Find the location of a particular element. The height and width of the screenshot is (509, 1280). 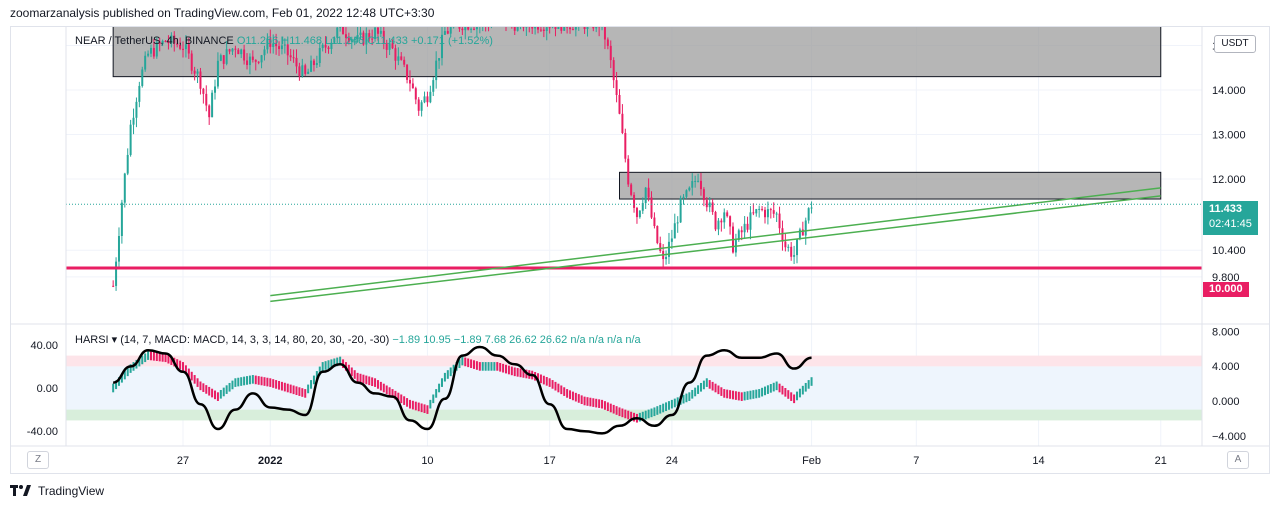

indicator-right-tick: 4.000 is located at coordinates (1226, 367).